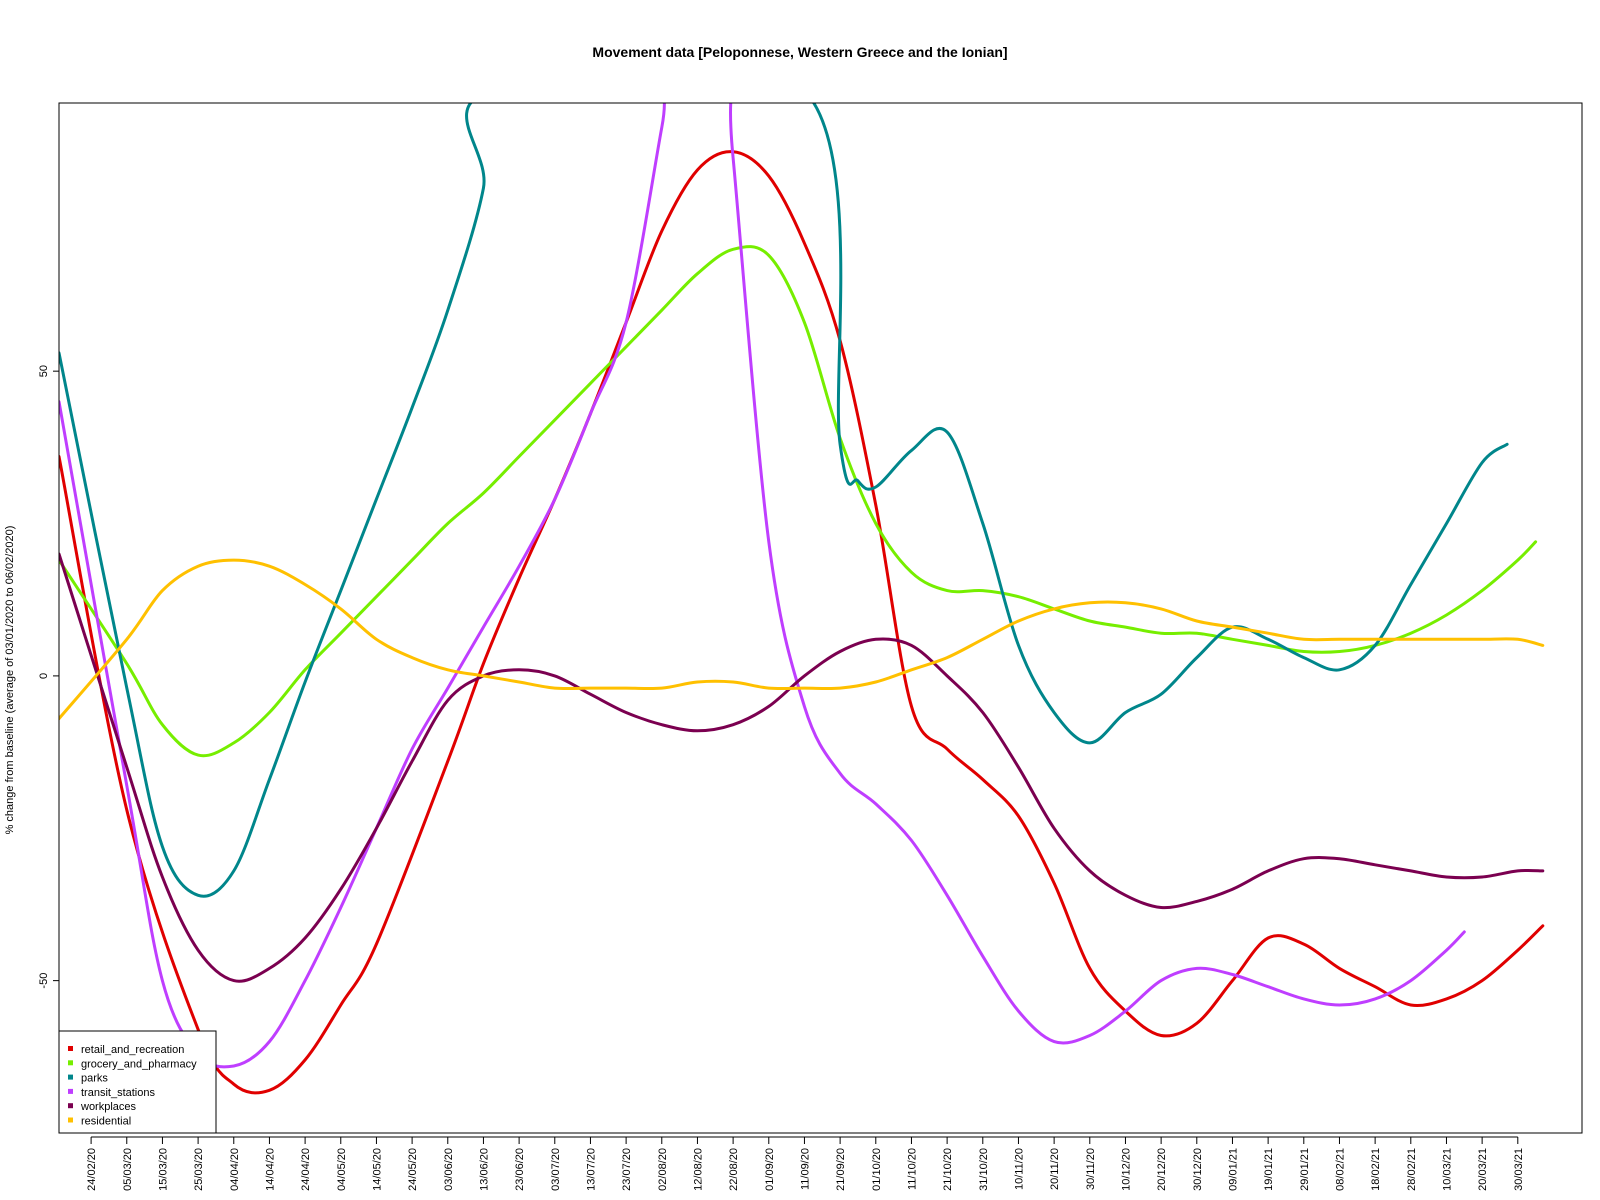  Describe the element at coordinates (698, 1169) in the screenshot. I see `x-tick-label: 12/08/20` at that location.